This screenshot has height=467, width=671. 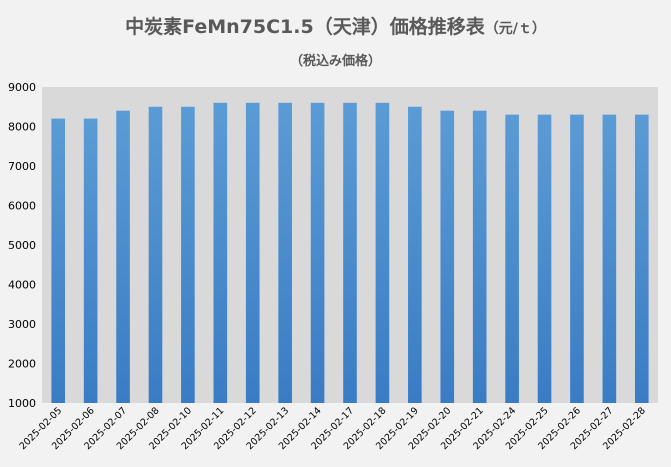 What do you see at coordinates (22, 206) in the screenshot?
I see `y-tick-label: 6000` at bounding box center [22, 206].